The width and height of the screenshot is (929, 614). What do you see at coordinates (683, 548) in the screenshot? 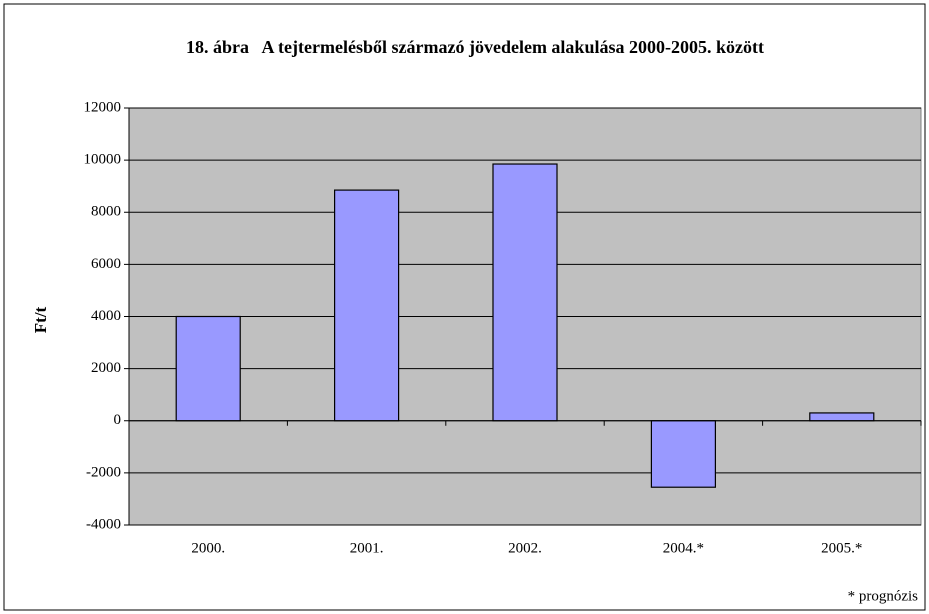
I see `x-tick-label: 2004.*` at bounding box center [683, 548].